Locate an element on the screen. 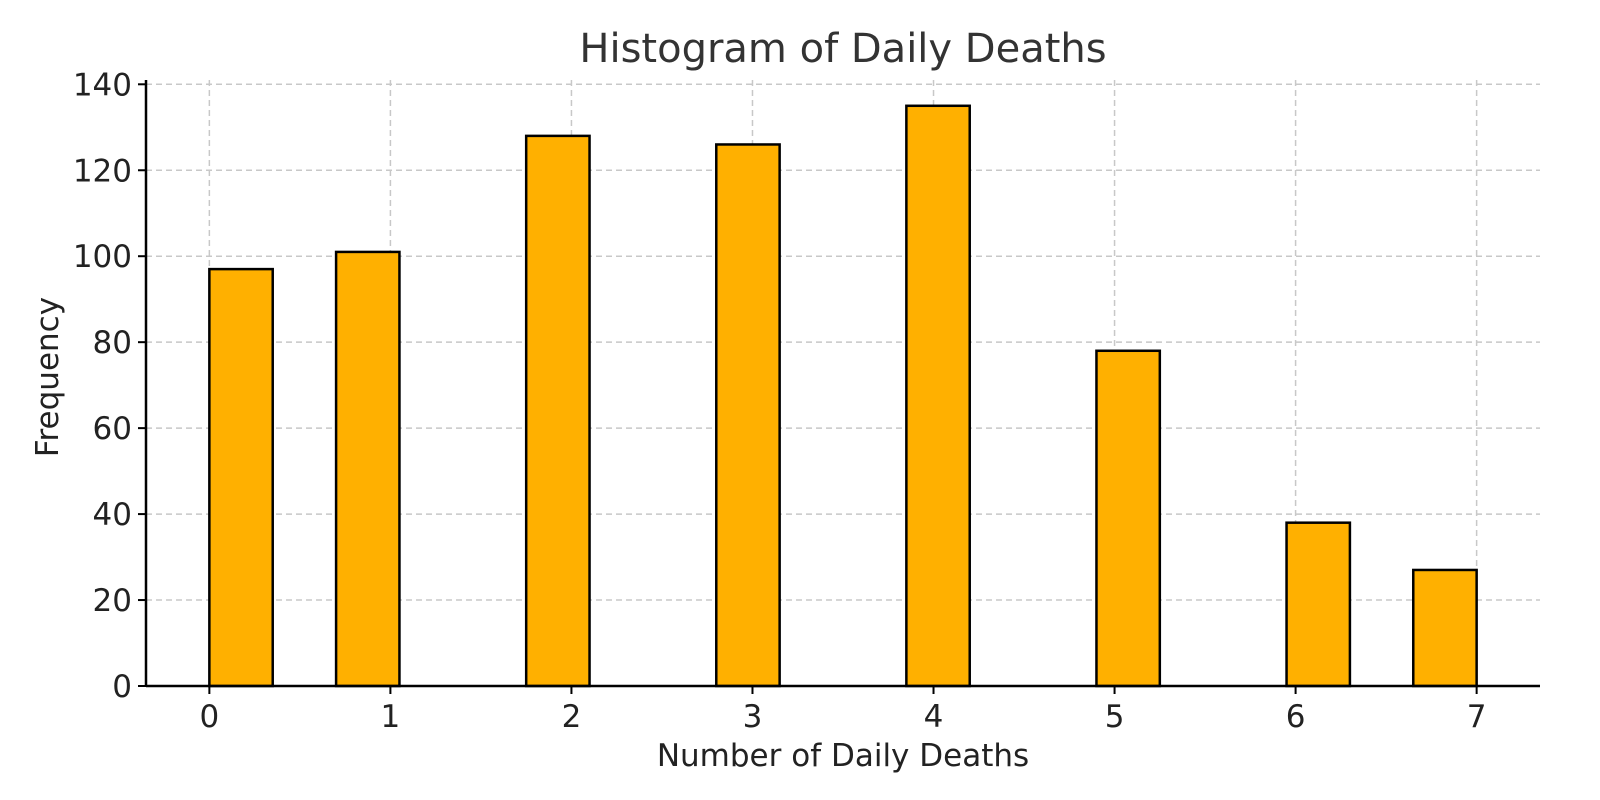 This screenshot has width=1600, height=800. y-tick-label: 140 is located at coordinates (102, 85).